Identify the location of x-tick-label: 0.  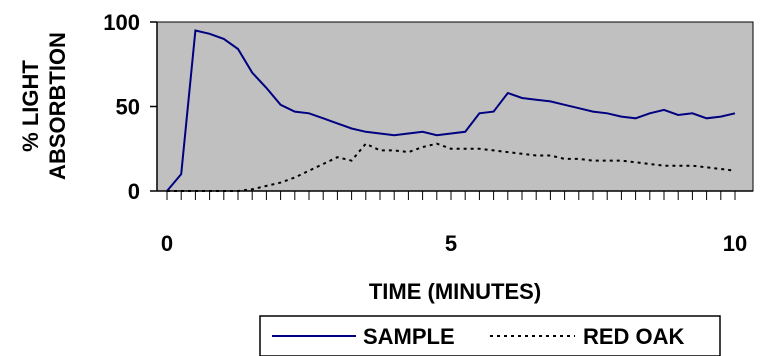
(167, 243).